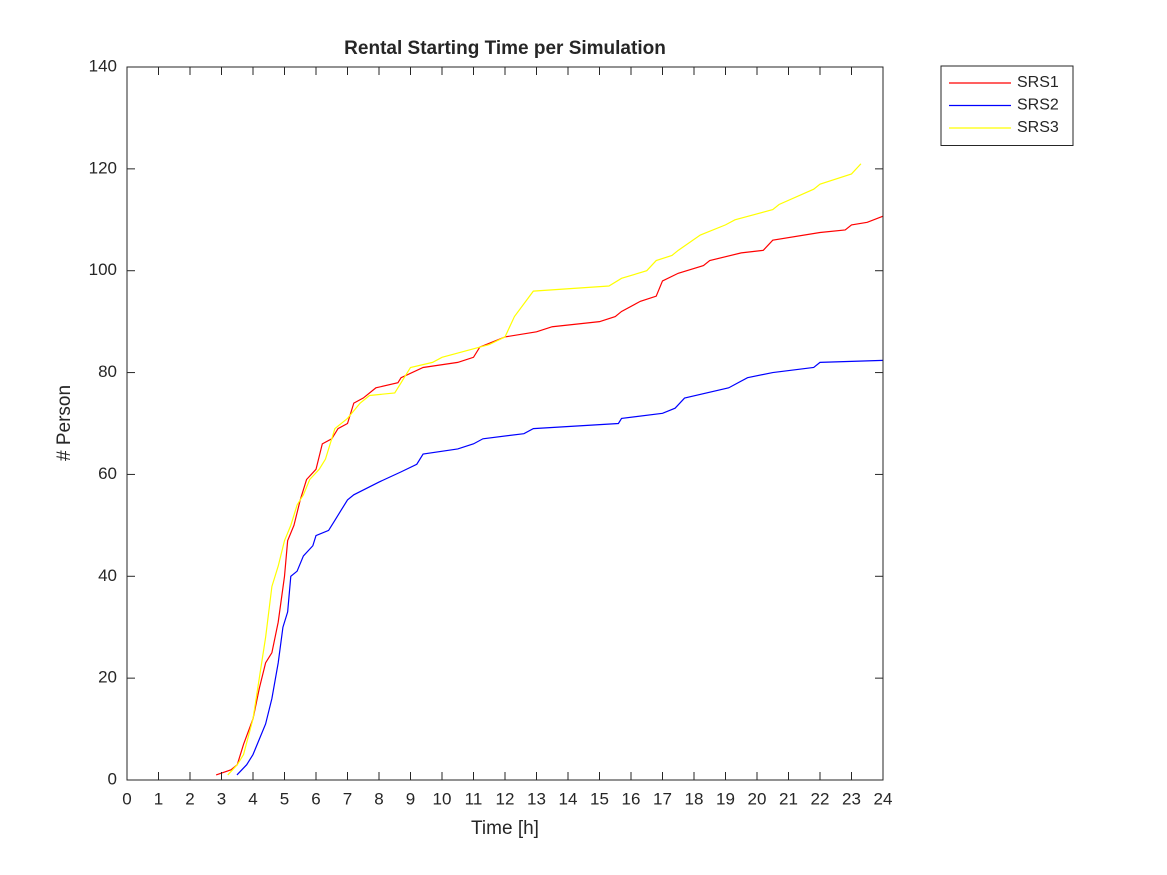 This screenshot has height=875, width=1167. What do you see at coordinates (694, 798) in the screenshot?
I see `x-tick-label: 18` at bounding box center [694, 798].